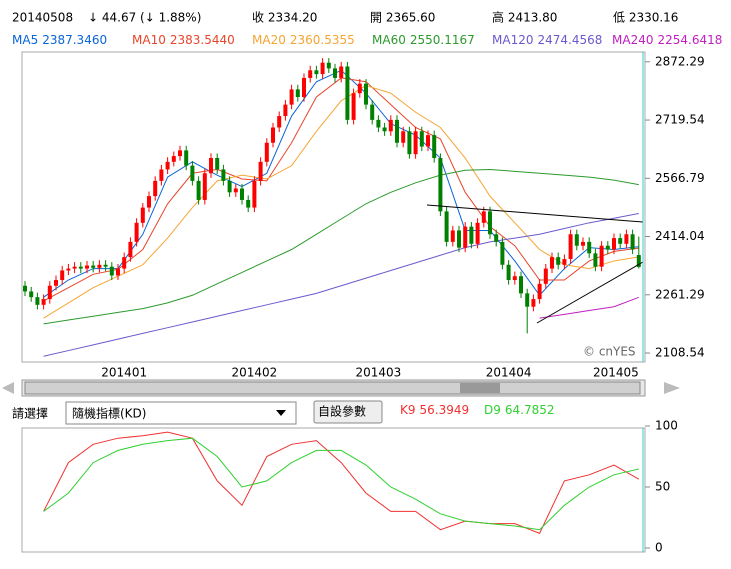 The image size is (731, 569). I want to click on close: 收 2334.20, so click(284, 18).